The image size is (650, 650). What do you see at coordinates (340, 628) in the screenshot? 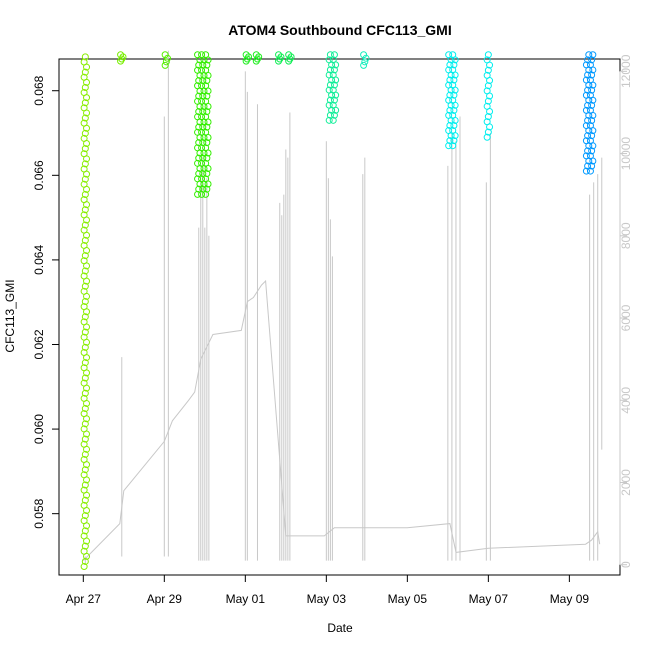
I see `x-axis-label: Date` at bounding box center [340, 628].